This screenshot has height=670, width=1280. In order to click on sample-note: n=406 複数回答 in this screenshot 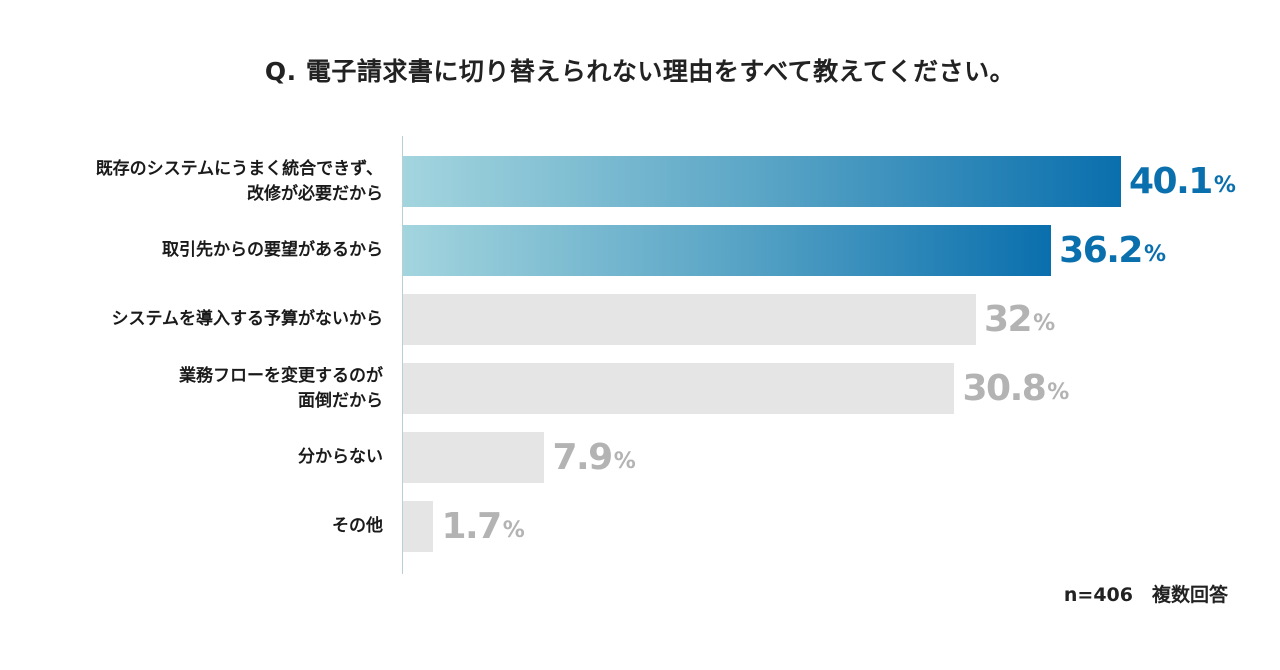, I will do `click(1145, 595)`.